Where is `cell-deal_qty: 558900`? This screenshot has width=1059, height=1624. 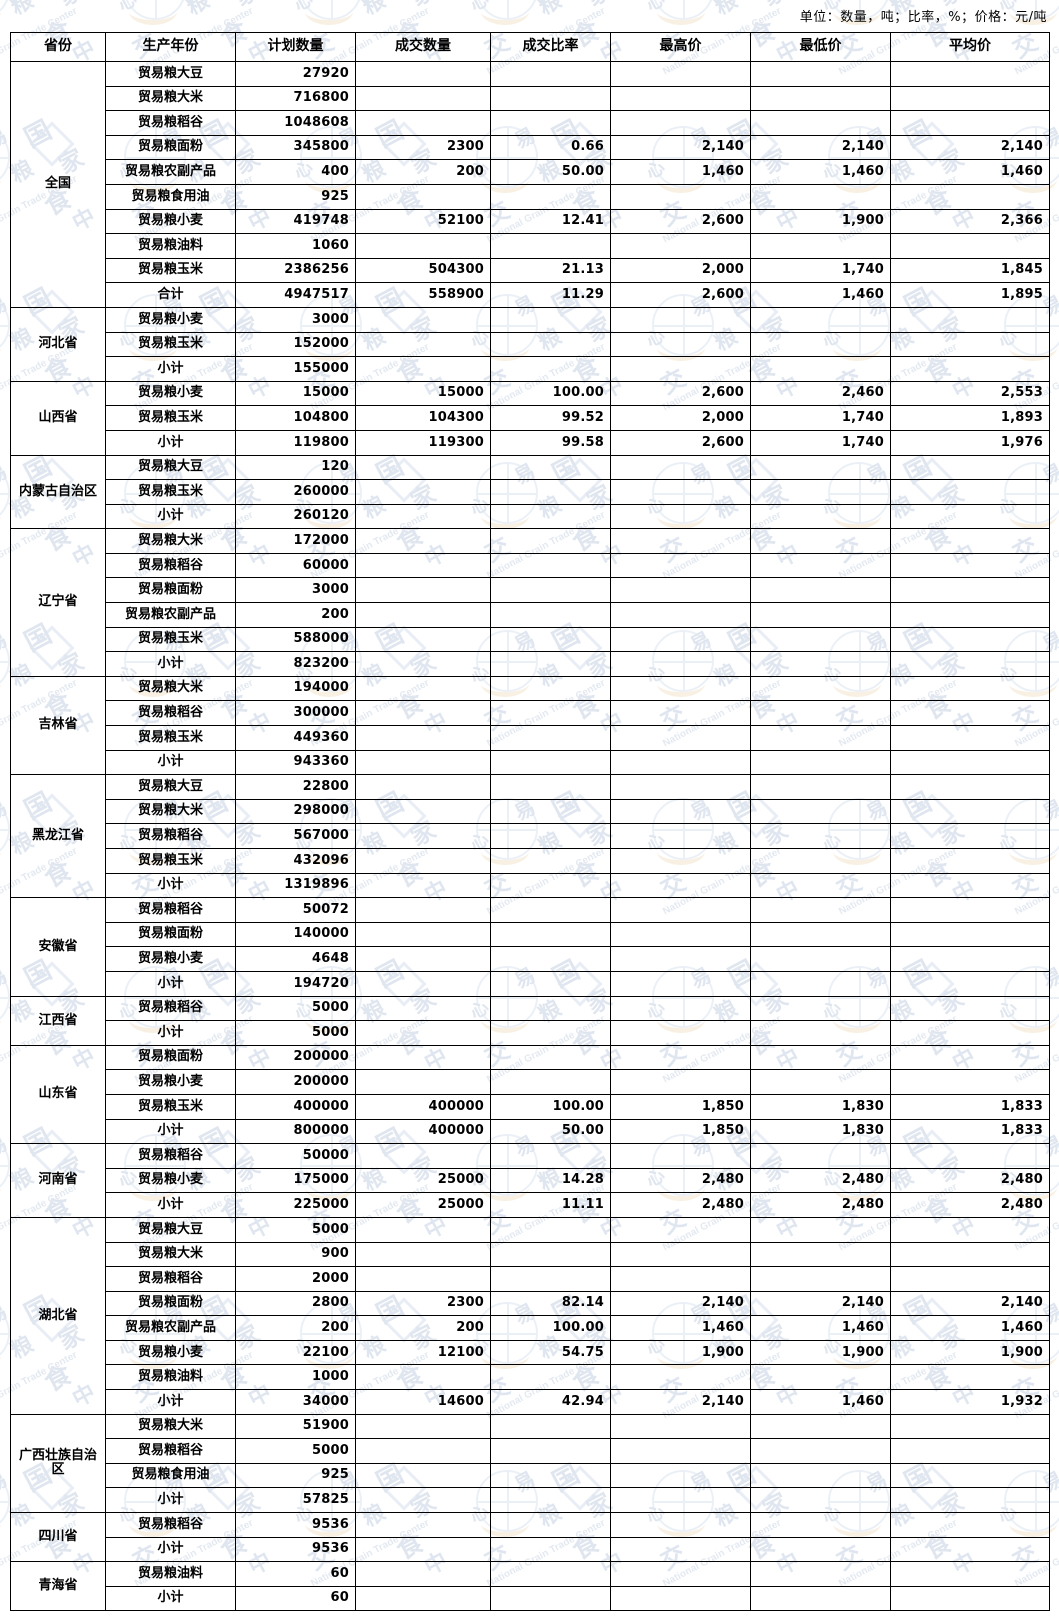 cell-deal_qty: 558900 is located at coordinates (423, 295).